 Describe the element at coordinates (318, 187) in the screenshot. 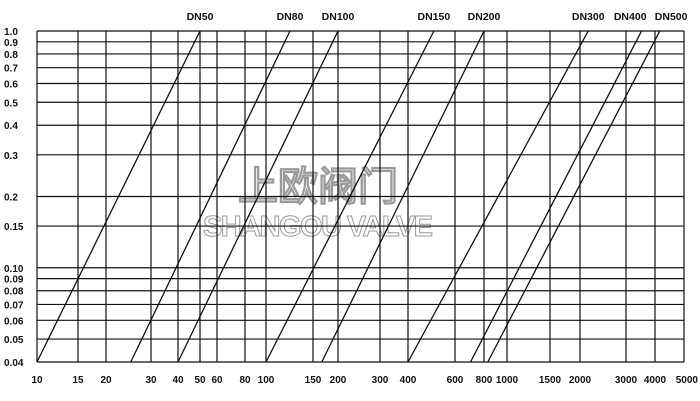

I see `watermark-cn: 上欧阀门` at that location.